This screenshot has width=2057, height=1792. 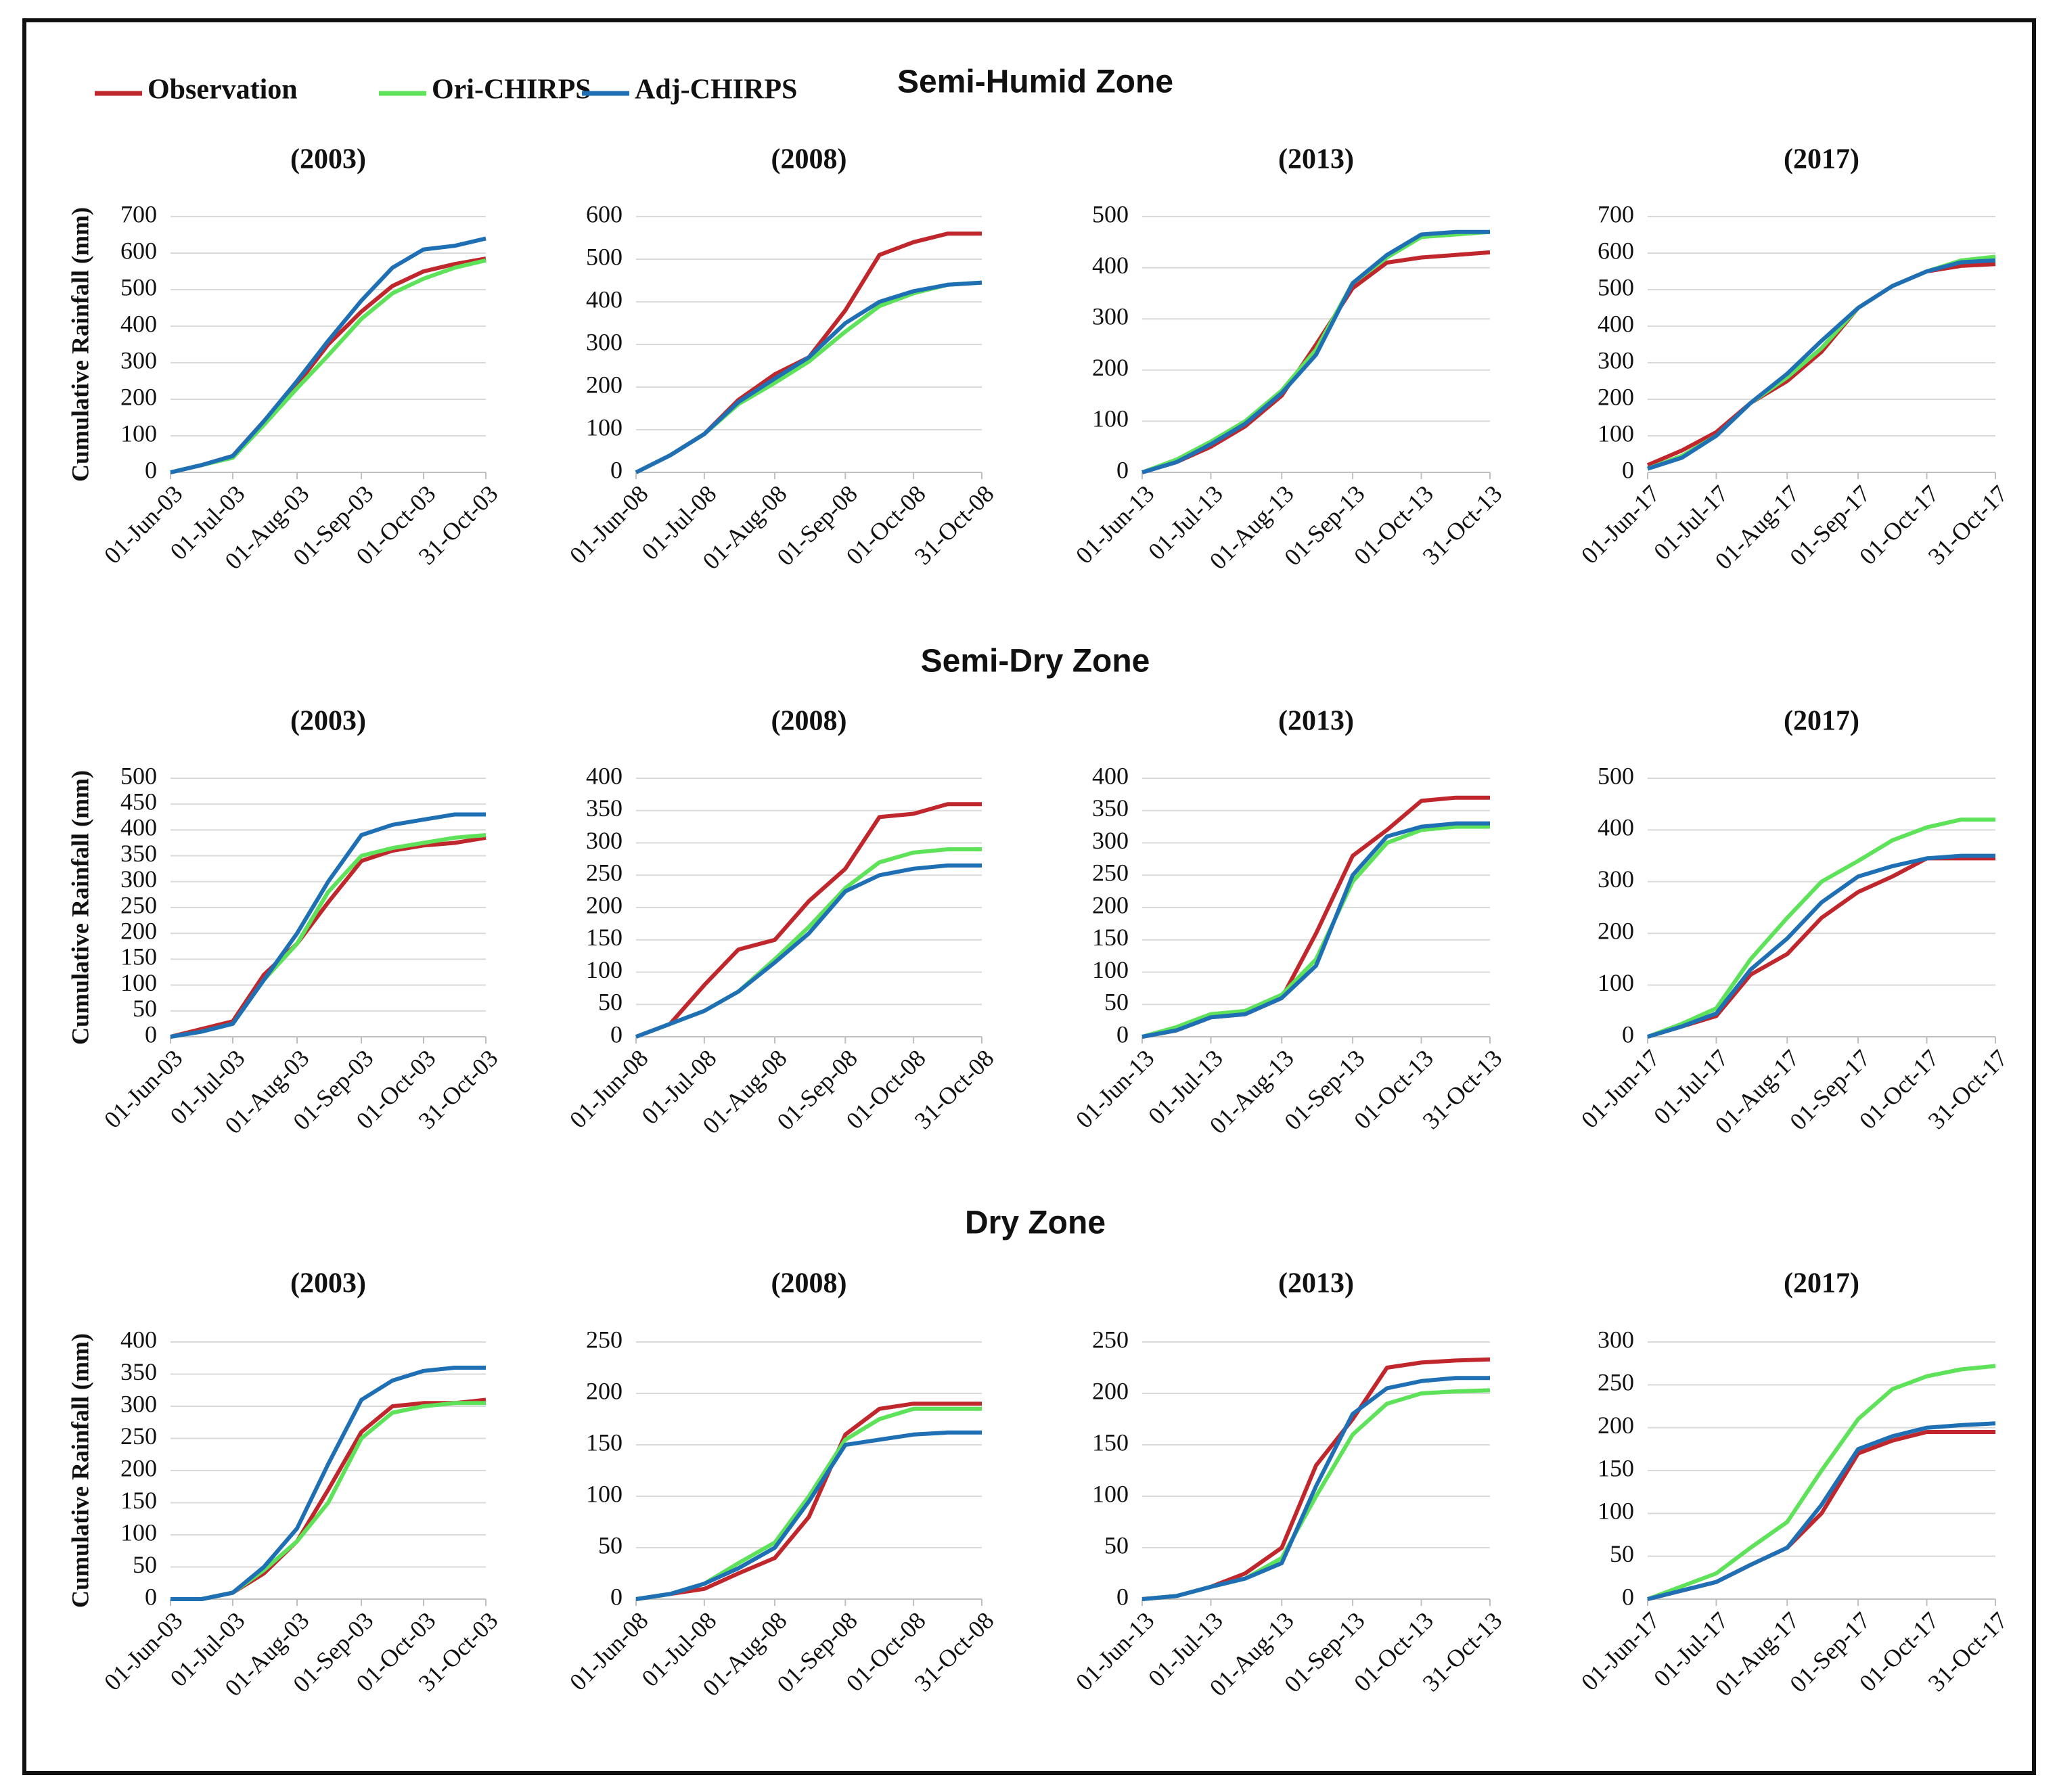 What do you see at coordinates (1620, 1089) in the screenshot?
I see `x-tick-label: 01-Jun-17` at bounding box center [1620, 1089].